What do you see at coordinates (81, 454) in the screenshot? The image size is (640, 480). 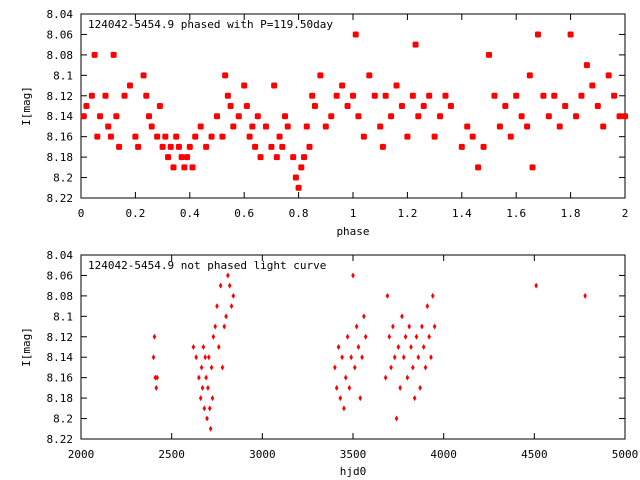 I see `unphased-x-tick-label: 2000` at bounding box center [81, 454].